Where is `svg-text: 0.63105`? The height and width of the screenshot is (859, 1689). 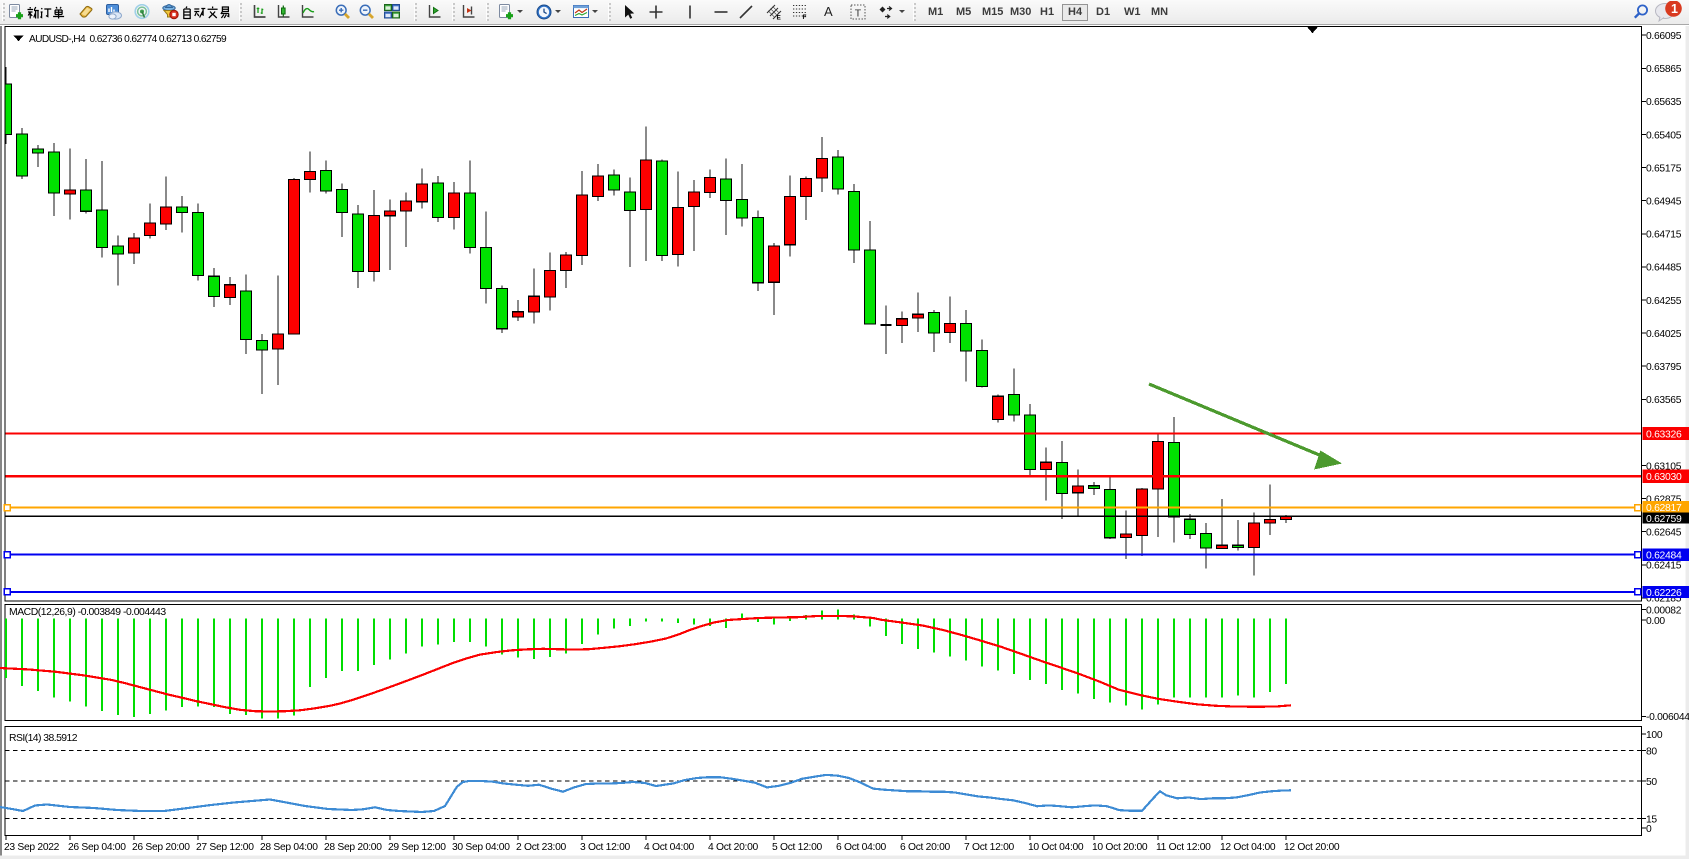
svg-text: 0.63105 is located at coordinates (1664, 466).